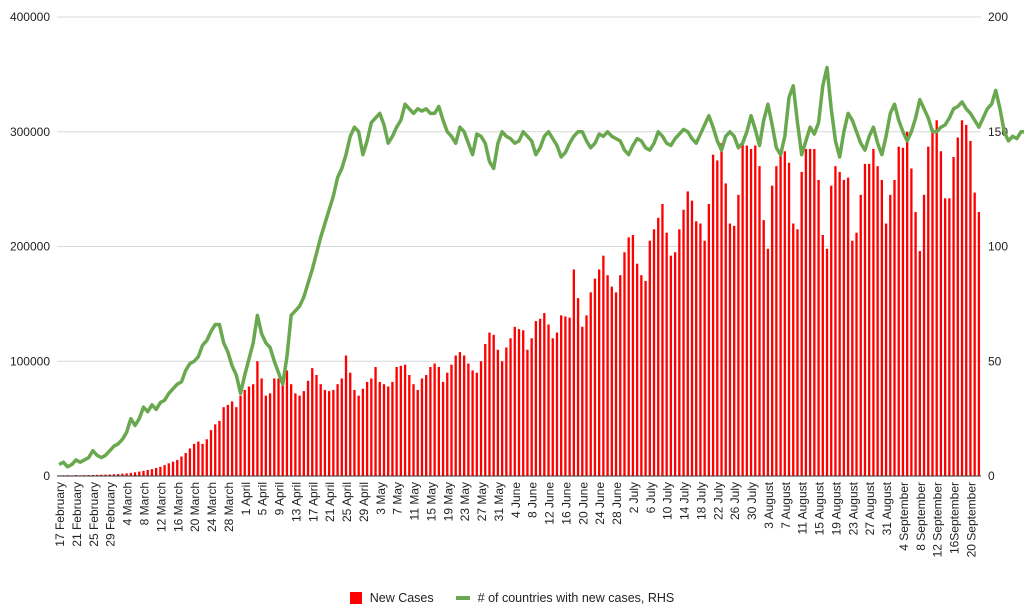 This screenshot has width=1024, height=611. I want to click on legend-item-new-cases: New Cases, so click(391, 598).